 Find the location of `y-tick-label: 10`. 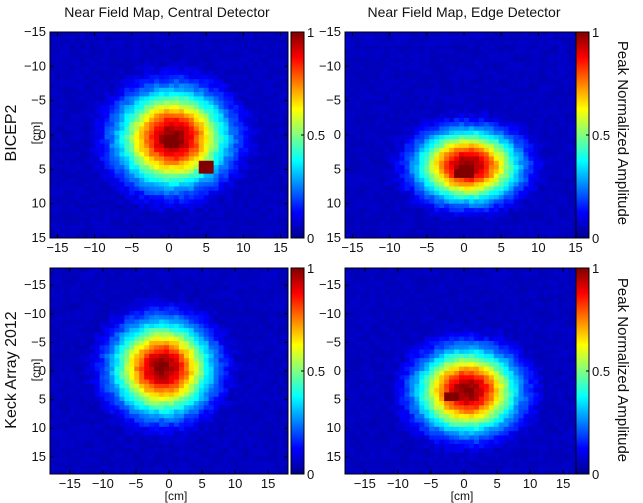

y-tick-label: 10 is located at coordinates (334, 203).